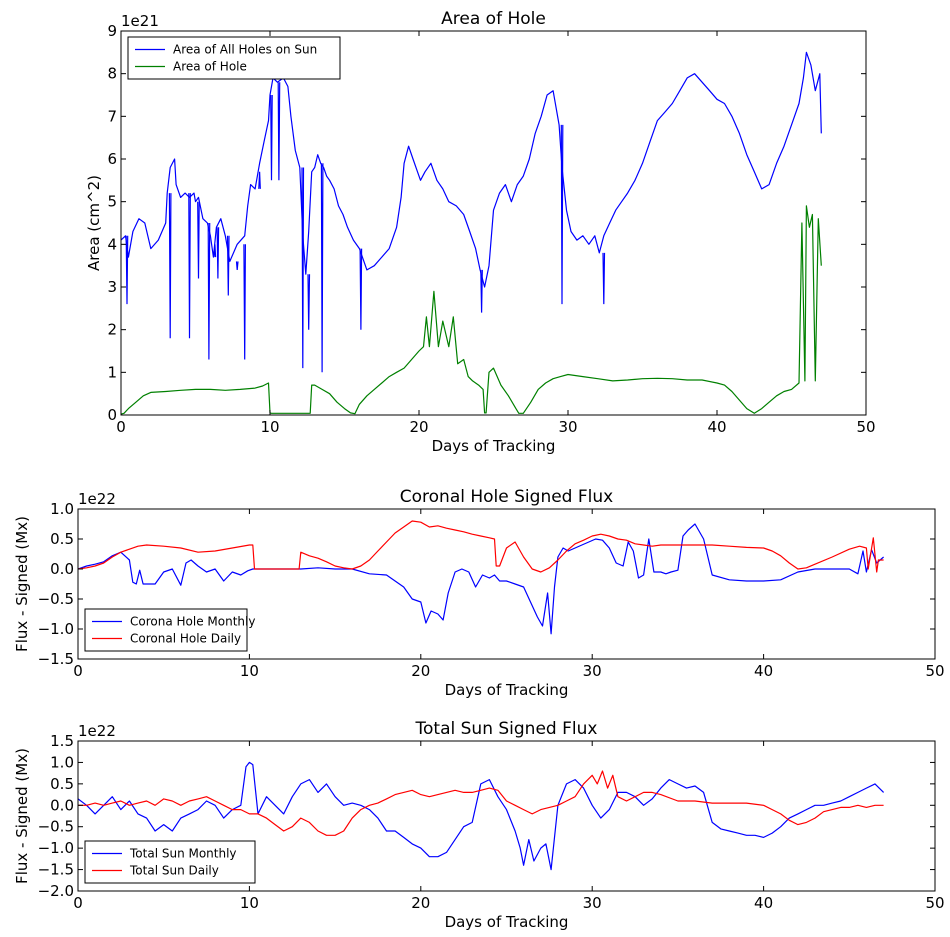 The image size is (950, 937). I want to click on y-tick-label: −1.0, so click(56, 629).